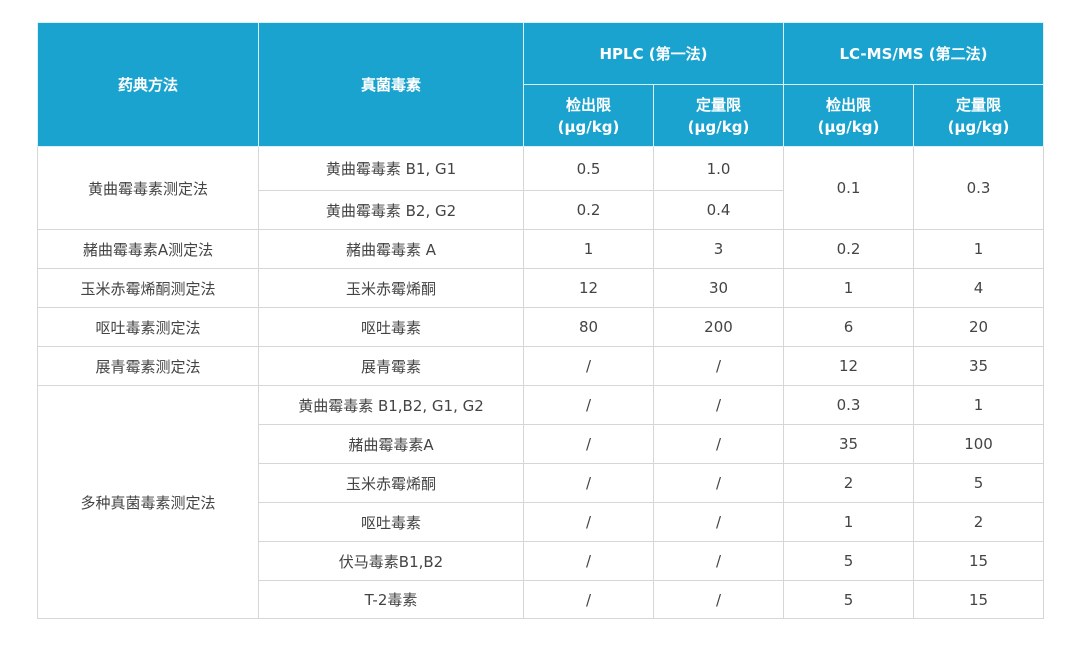 Image resolution: width=1080 pixels, height=648 pixels. I want to click on lcms-loq-cell: 20, so click(978, 327).